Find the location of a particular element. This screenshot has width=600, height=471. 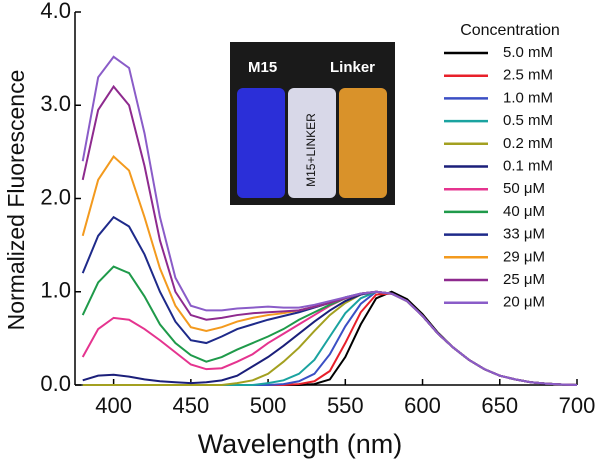

y-axis-label: Normalized Fluorescence is located at coordinates (16, 200).